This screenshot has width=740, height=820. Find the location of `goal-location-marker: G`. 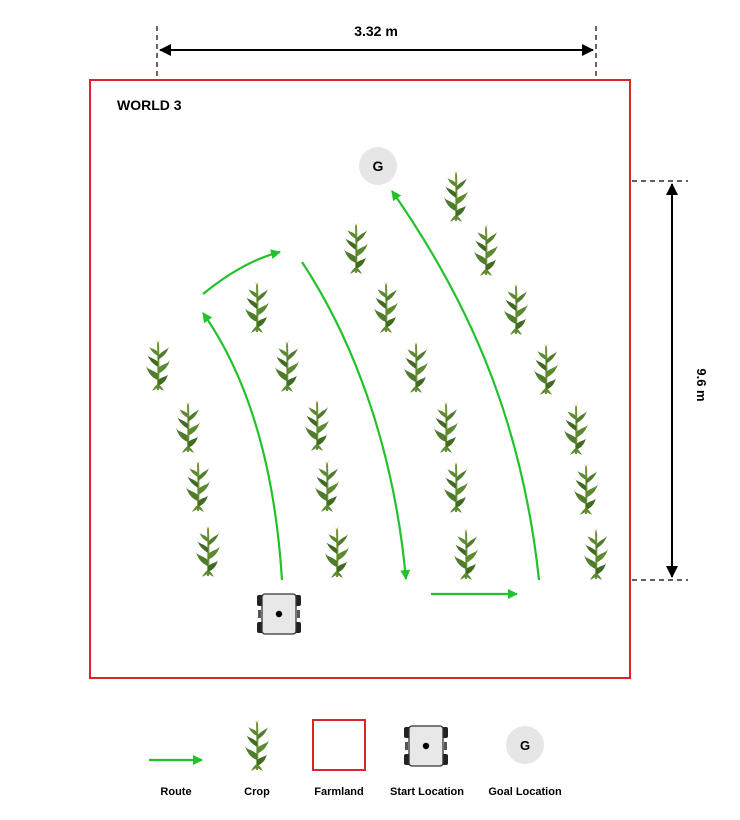

goal-location-marker: G is located at coordinates (378, 166).